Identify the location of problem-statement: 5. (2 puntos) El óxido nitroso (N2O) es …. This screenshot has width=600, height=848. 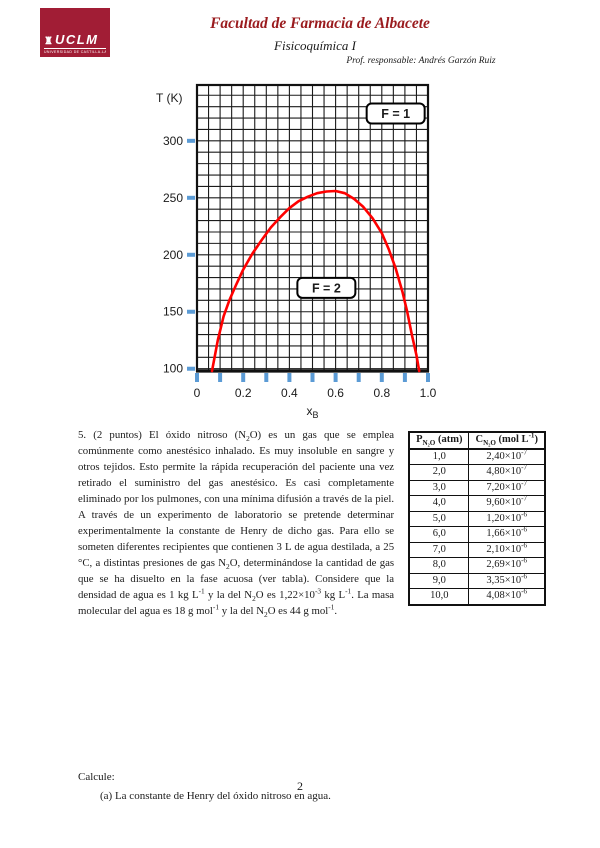
(236, 524).